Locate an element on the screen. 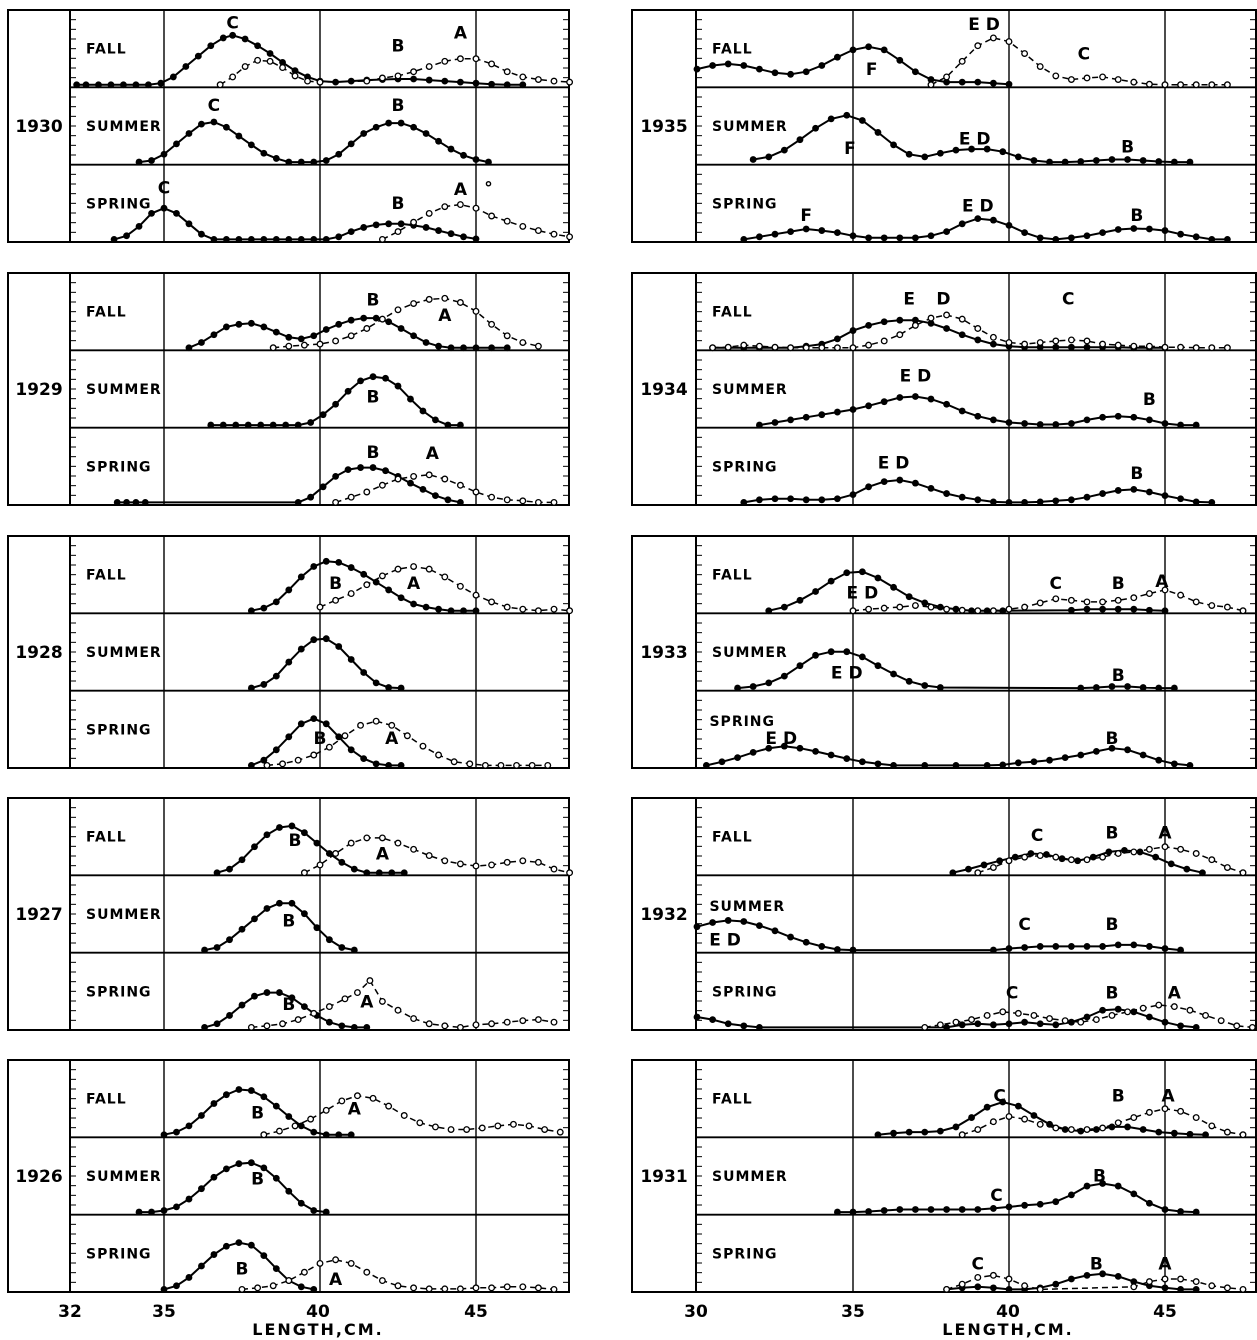 This screenshot has height=1340, width=1257. season-label: FALL is located at coordinates (732, 838).